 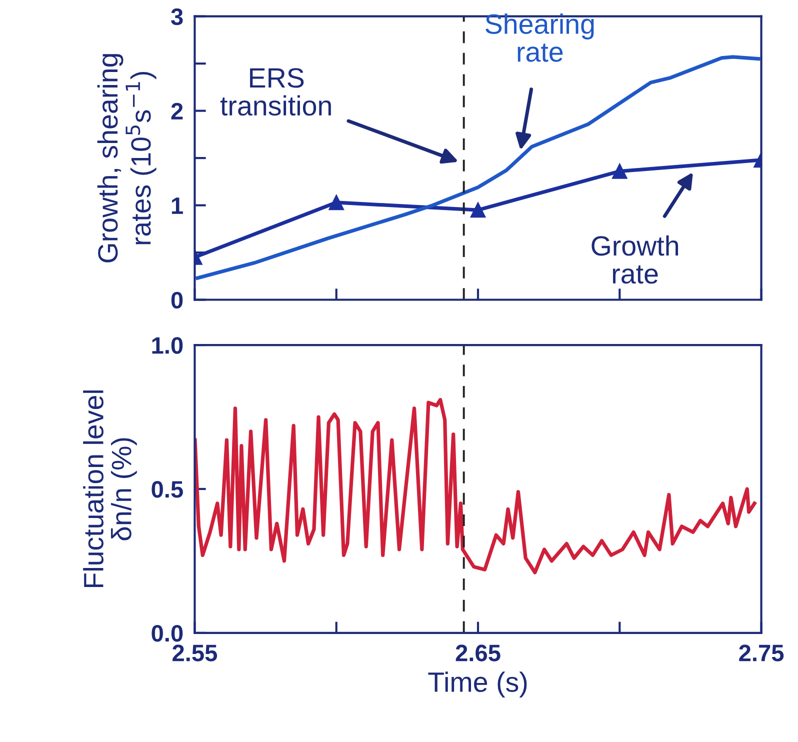 I want to click on x-axis-title: Time (s), so click(x=477, y=685).